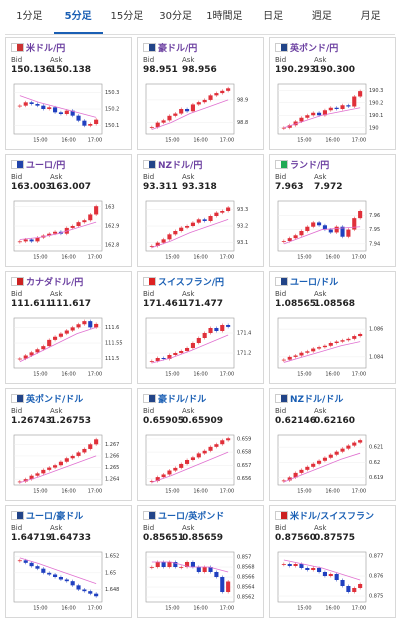 Image resolution: width=400 pixels, height=621 pixels. I want to click on pair-name: 豪ドル/ドル, so click(182, 400).